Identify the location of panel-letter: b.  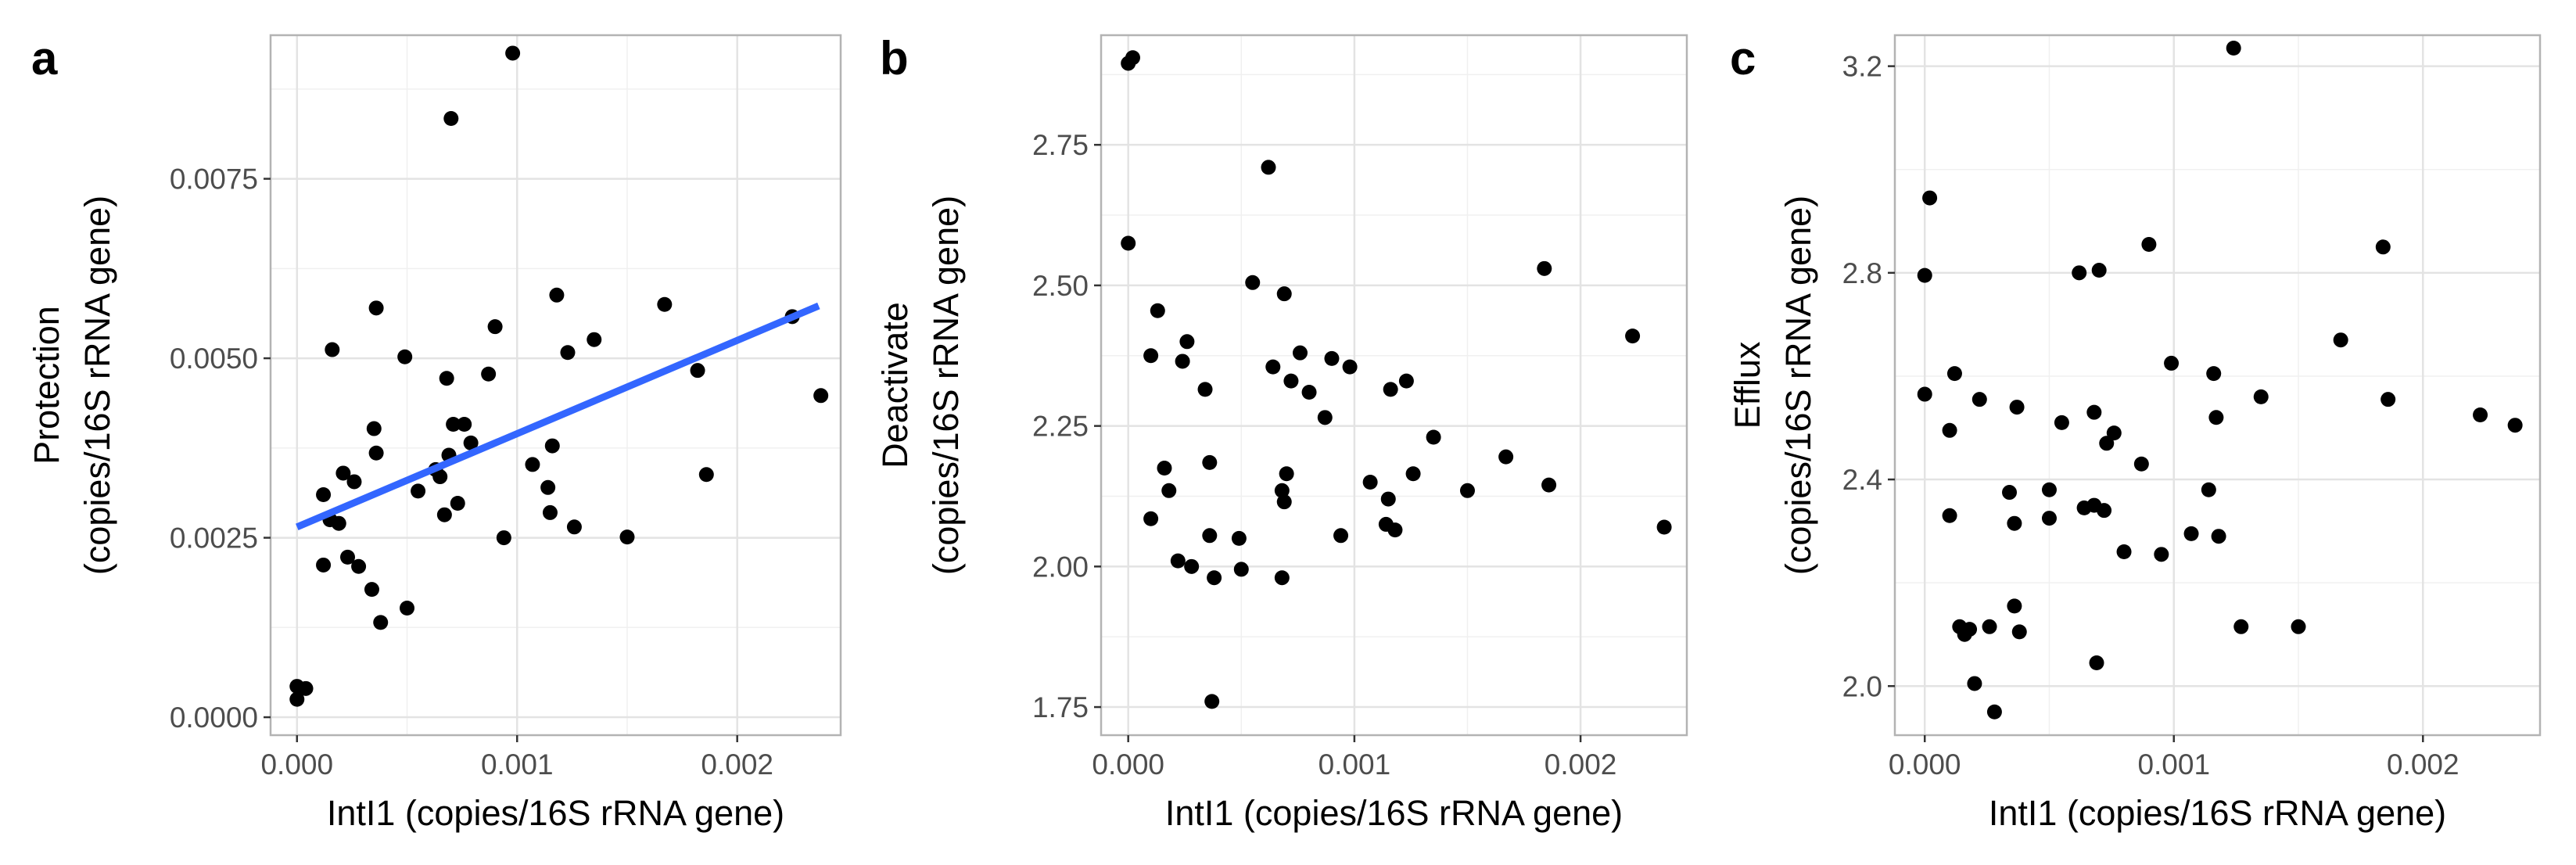
(894, 58).